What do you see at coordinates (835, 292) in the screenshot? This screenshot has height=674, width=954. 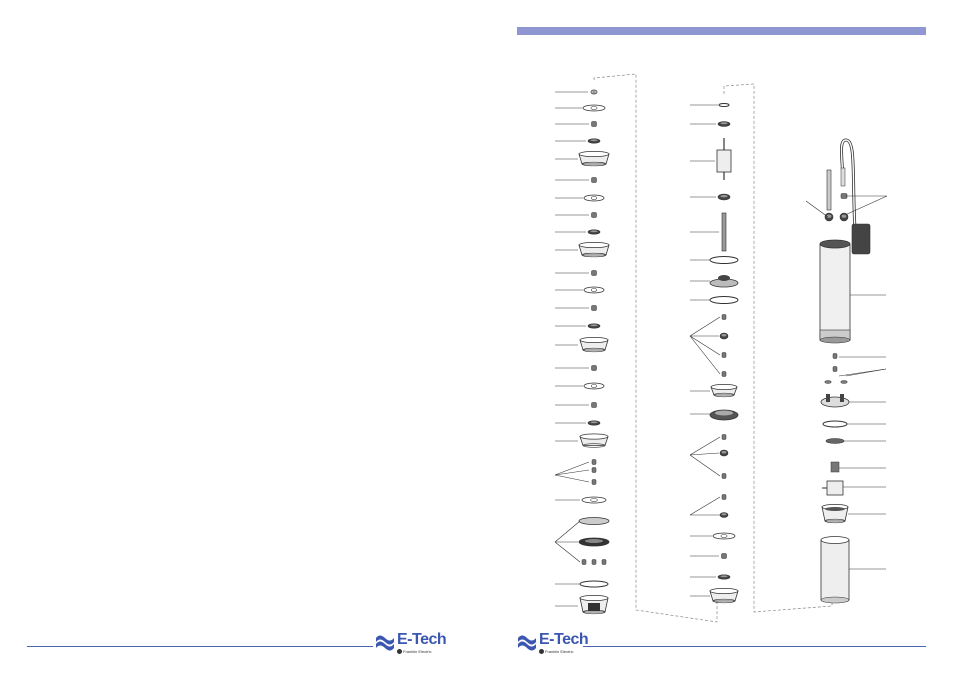 I see `part-motor-housing` at bounding box center [835, 292].